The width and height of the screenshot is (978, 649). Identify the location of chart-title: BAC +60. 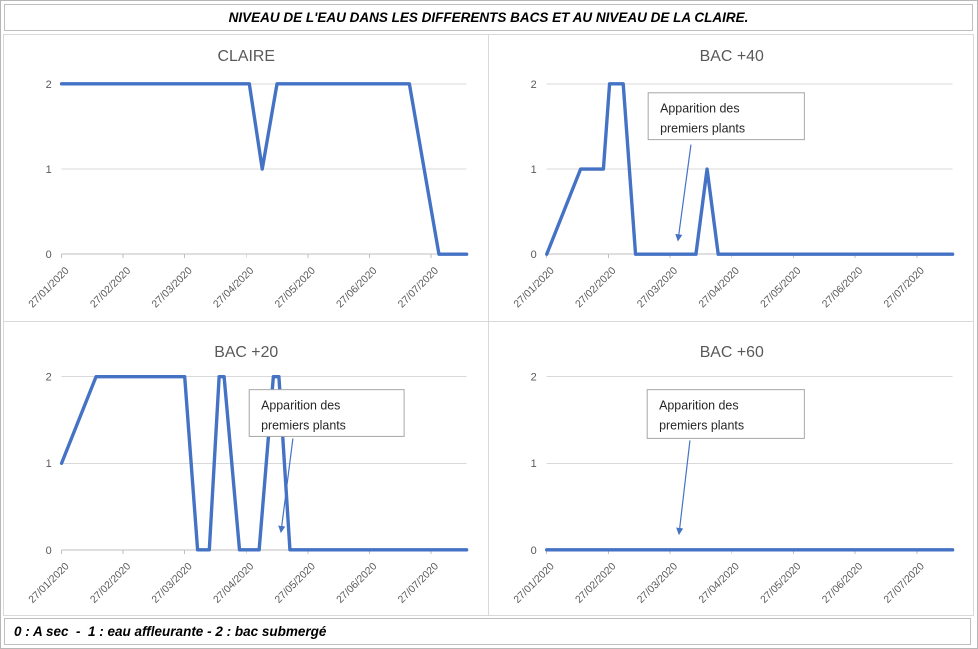
(731, 352).